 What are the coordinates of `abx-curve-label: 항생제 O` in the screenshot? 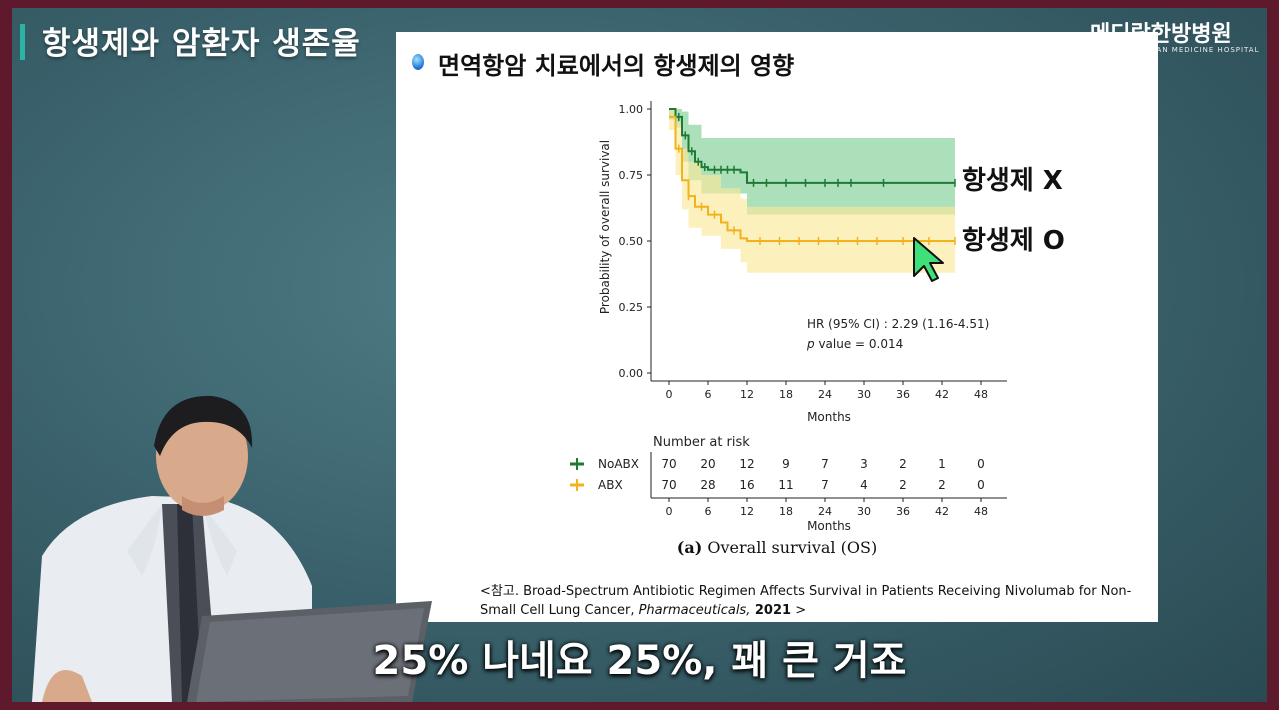 It's located at (1013, 241).